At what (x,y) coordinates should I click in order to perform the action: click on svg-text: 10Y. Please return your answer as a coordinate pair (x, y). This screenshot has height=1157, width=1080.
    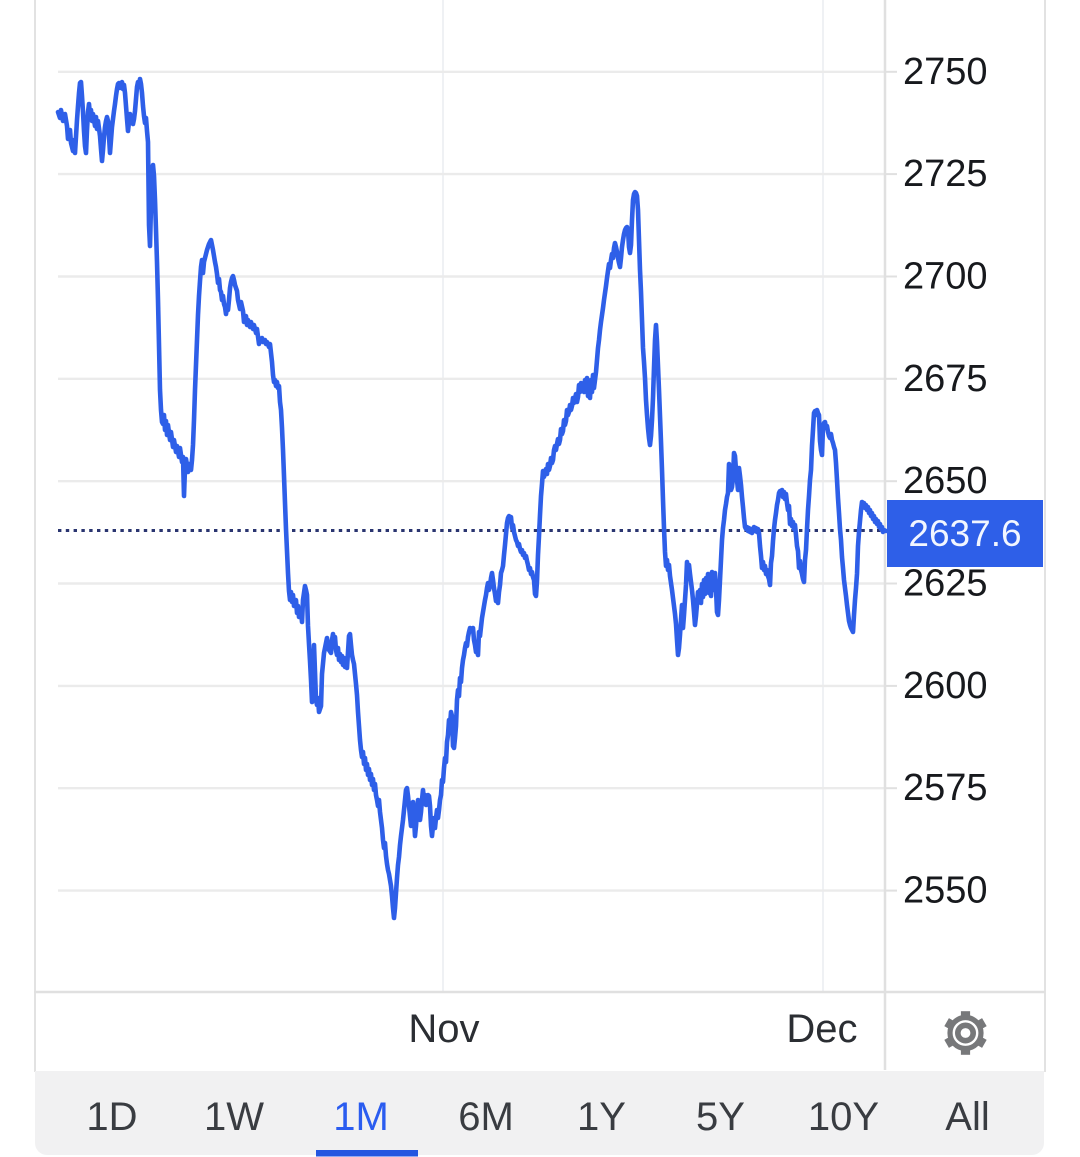
    Looking at the image, I should click on (843, 1117).